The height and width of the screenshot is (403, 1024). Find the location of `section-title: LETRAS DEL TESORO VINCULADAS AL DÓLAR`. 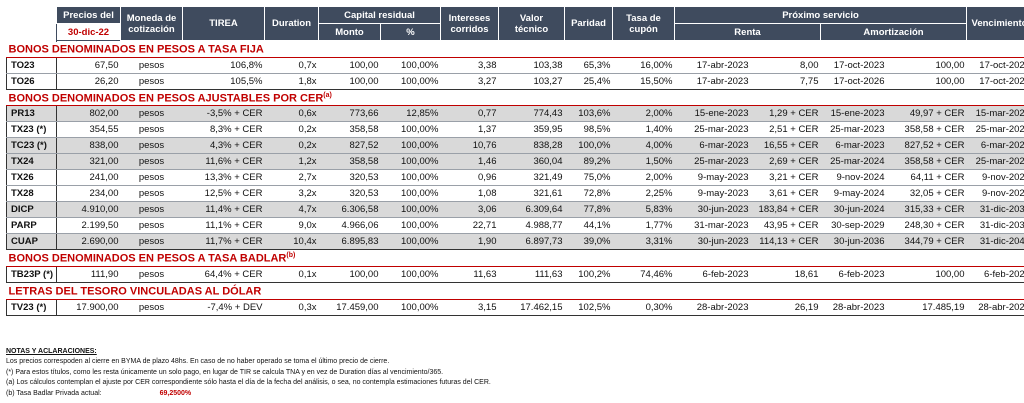

section-title: LETRAS DEL TESORO VINCULADAS AL DÓLAR is located at coordinates (515, 291).